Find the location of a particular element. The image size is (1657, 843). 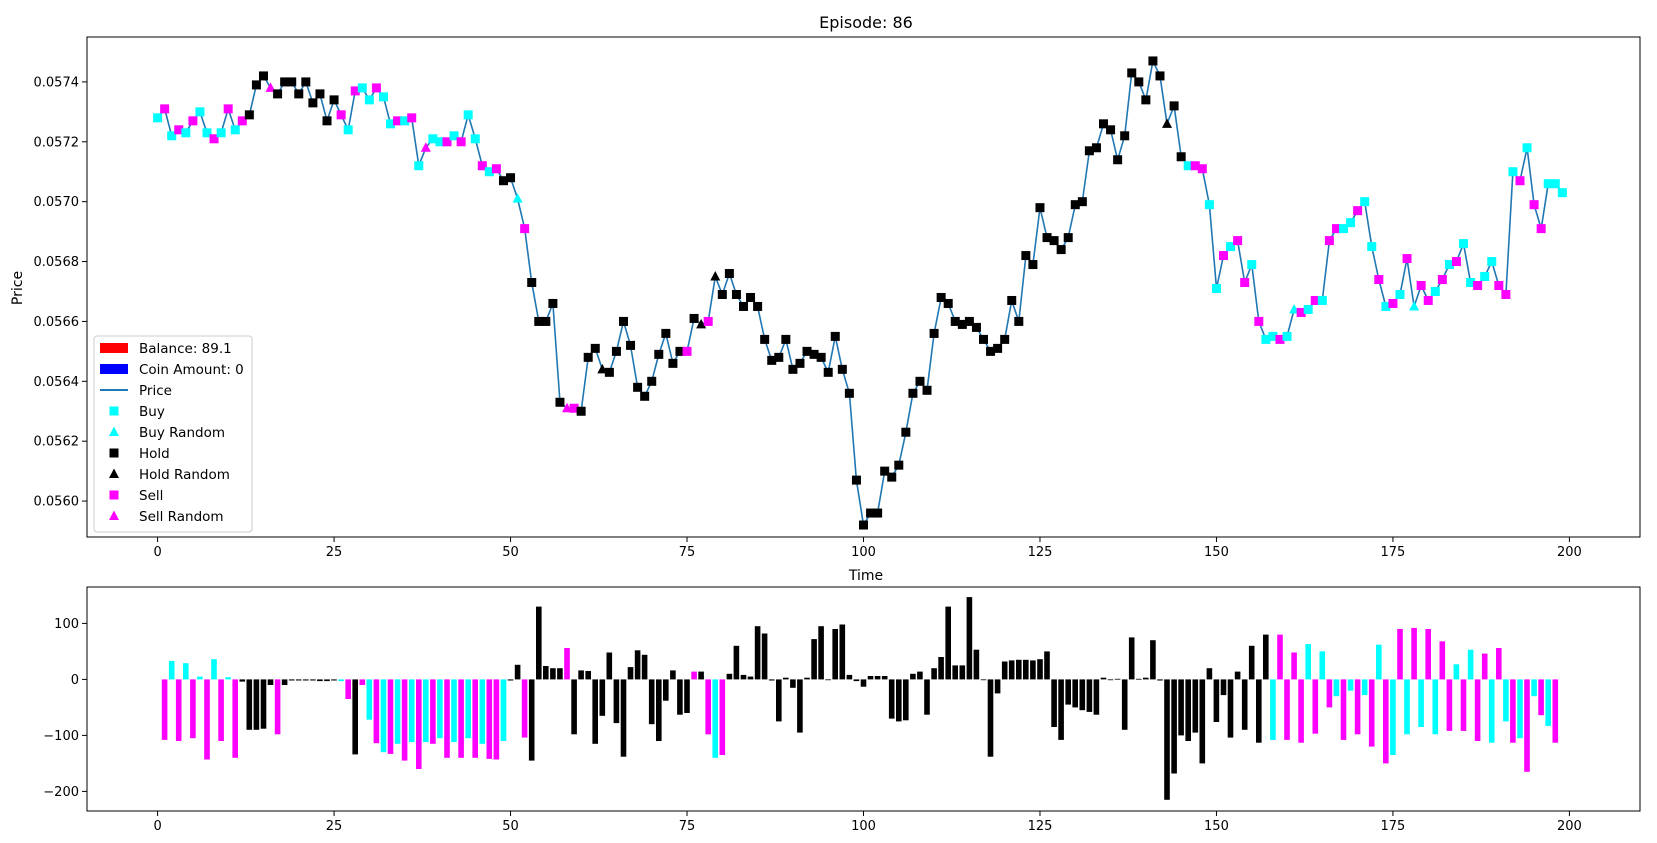

y-tick-label: 0.0566 is located at coordinates (57, 322).